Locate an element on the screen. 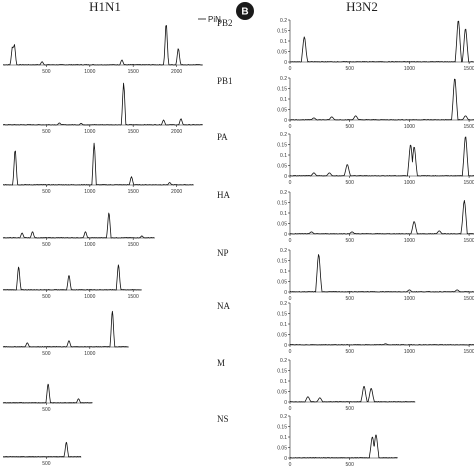 This screenshot has height=474, width=474. chart-h1n1-np: 500 1000 1500 is located at coordinates (72, 282).